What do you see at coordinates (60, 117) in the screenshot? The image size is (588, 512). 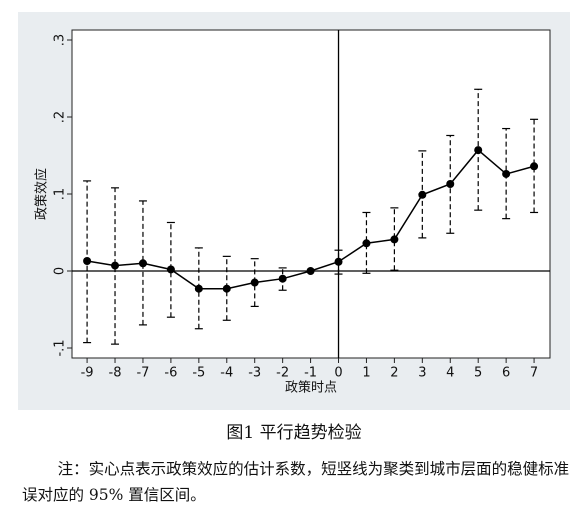 I see `y-tick-label: .2` at bounding box center [60, 117].